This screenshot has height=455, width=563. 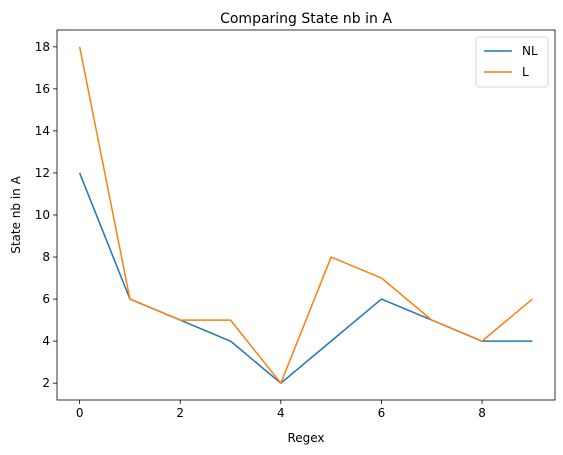 What do you see at coordinates (180, 413) in the screenshot?
I see `x-tick-label: 2` at bounding box center [180, 413].